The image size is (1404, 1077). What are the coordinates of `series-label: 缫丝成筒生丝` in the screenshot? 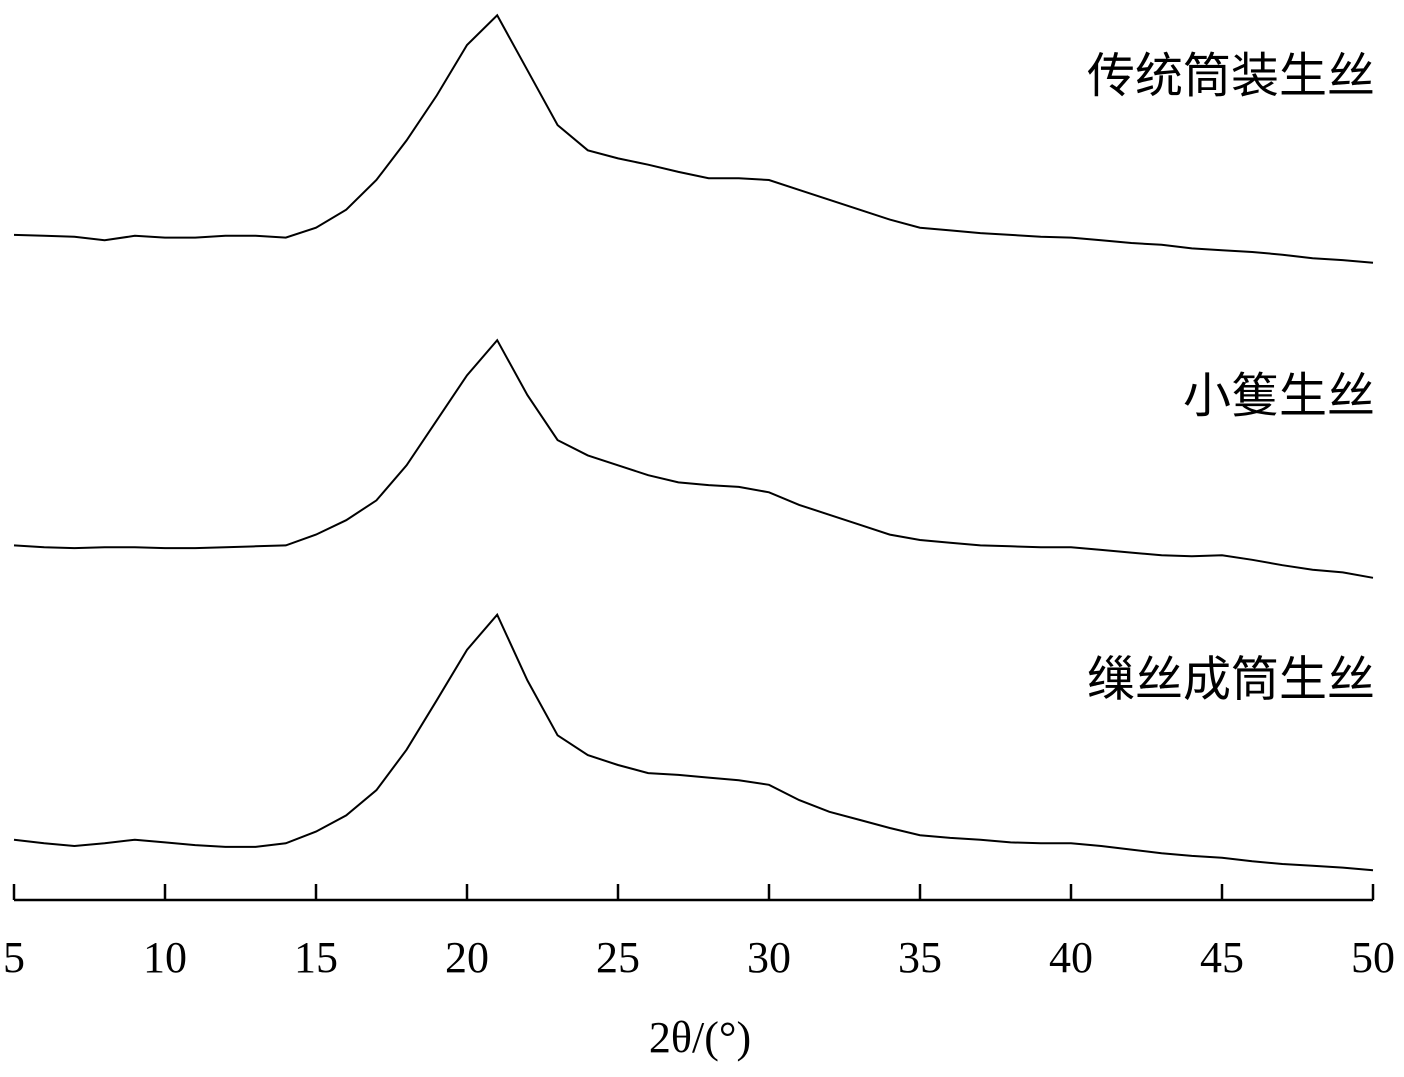 It's located at (1231, 680).